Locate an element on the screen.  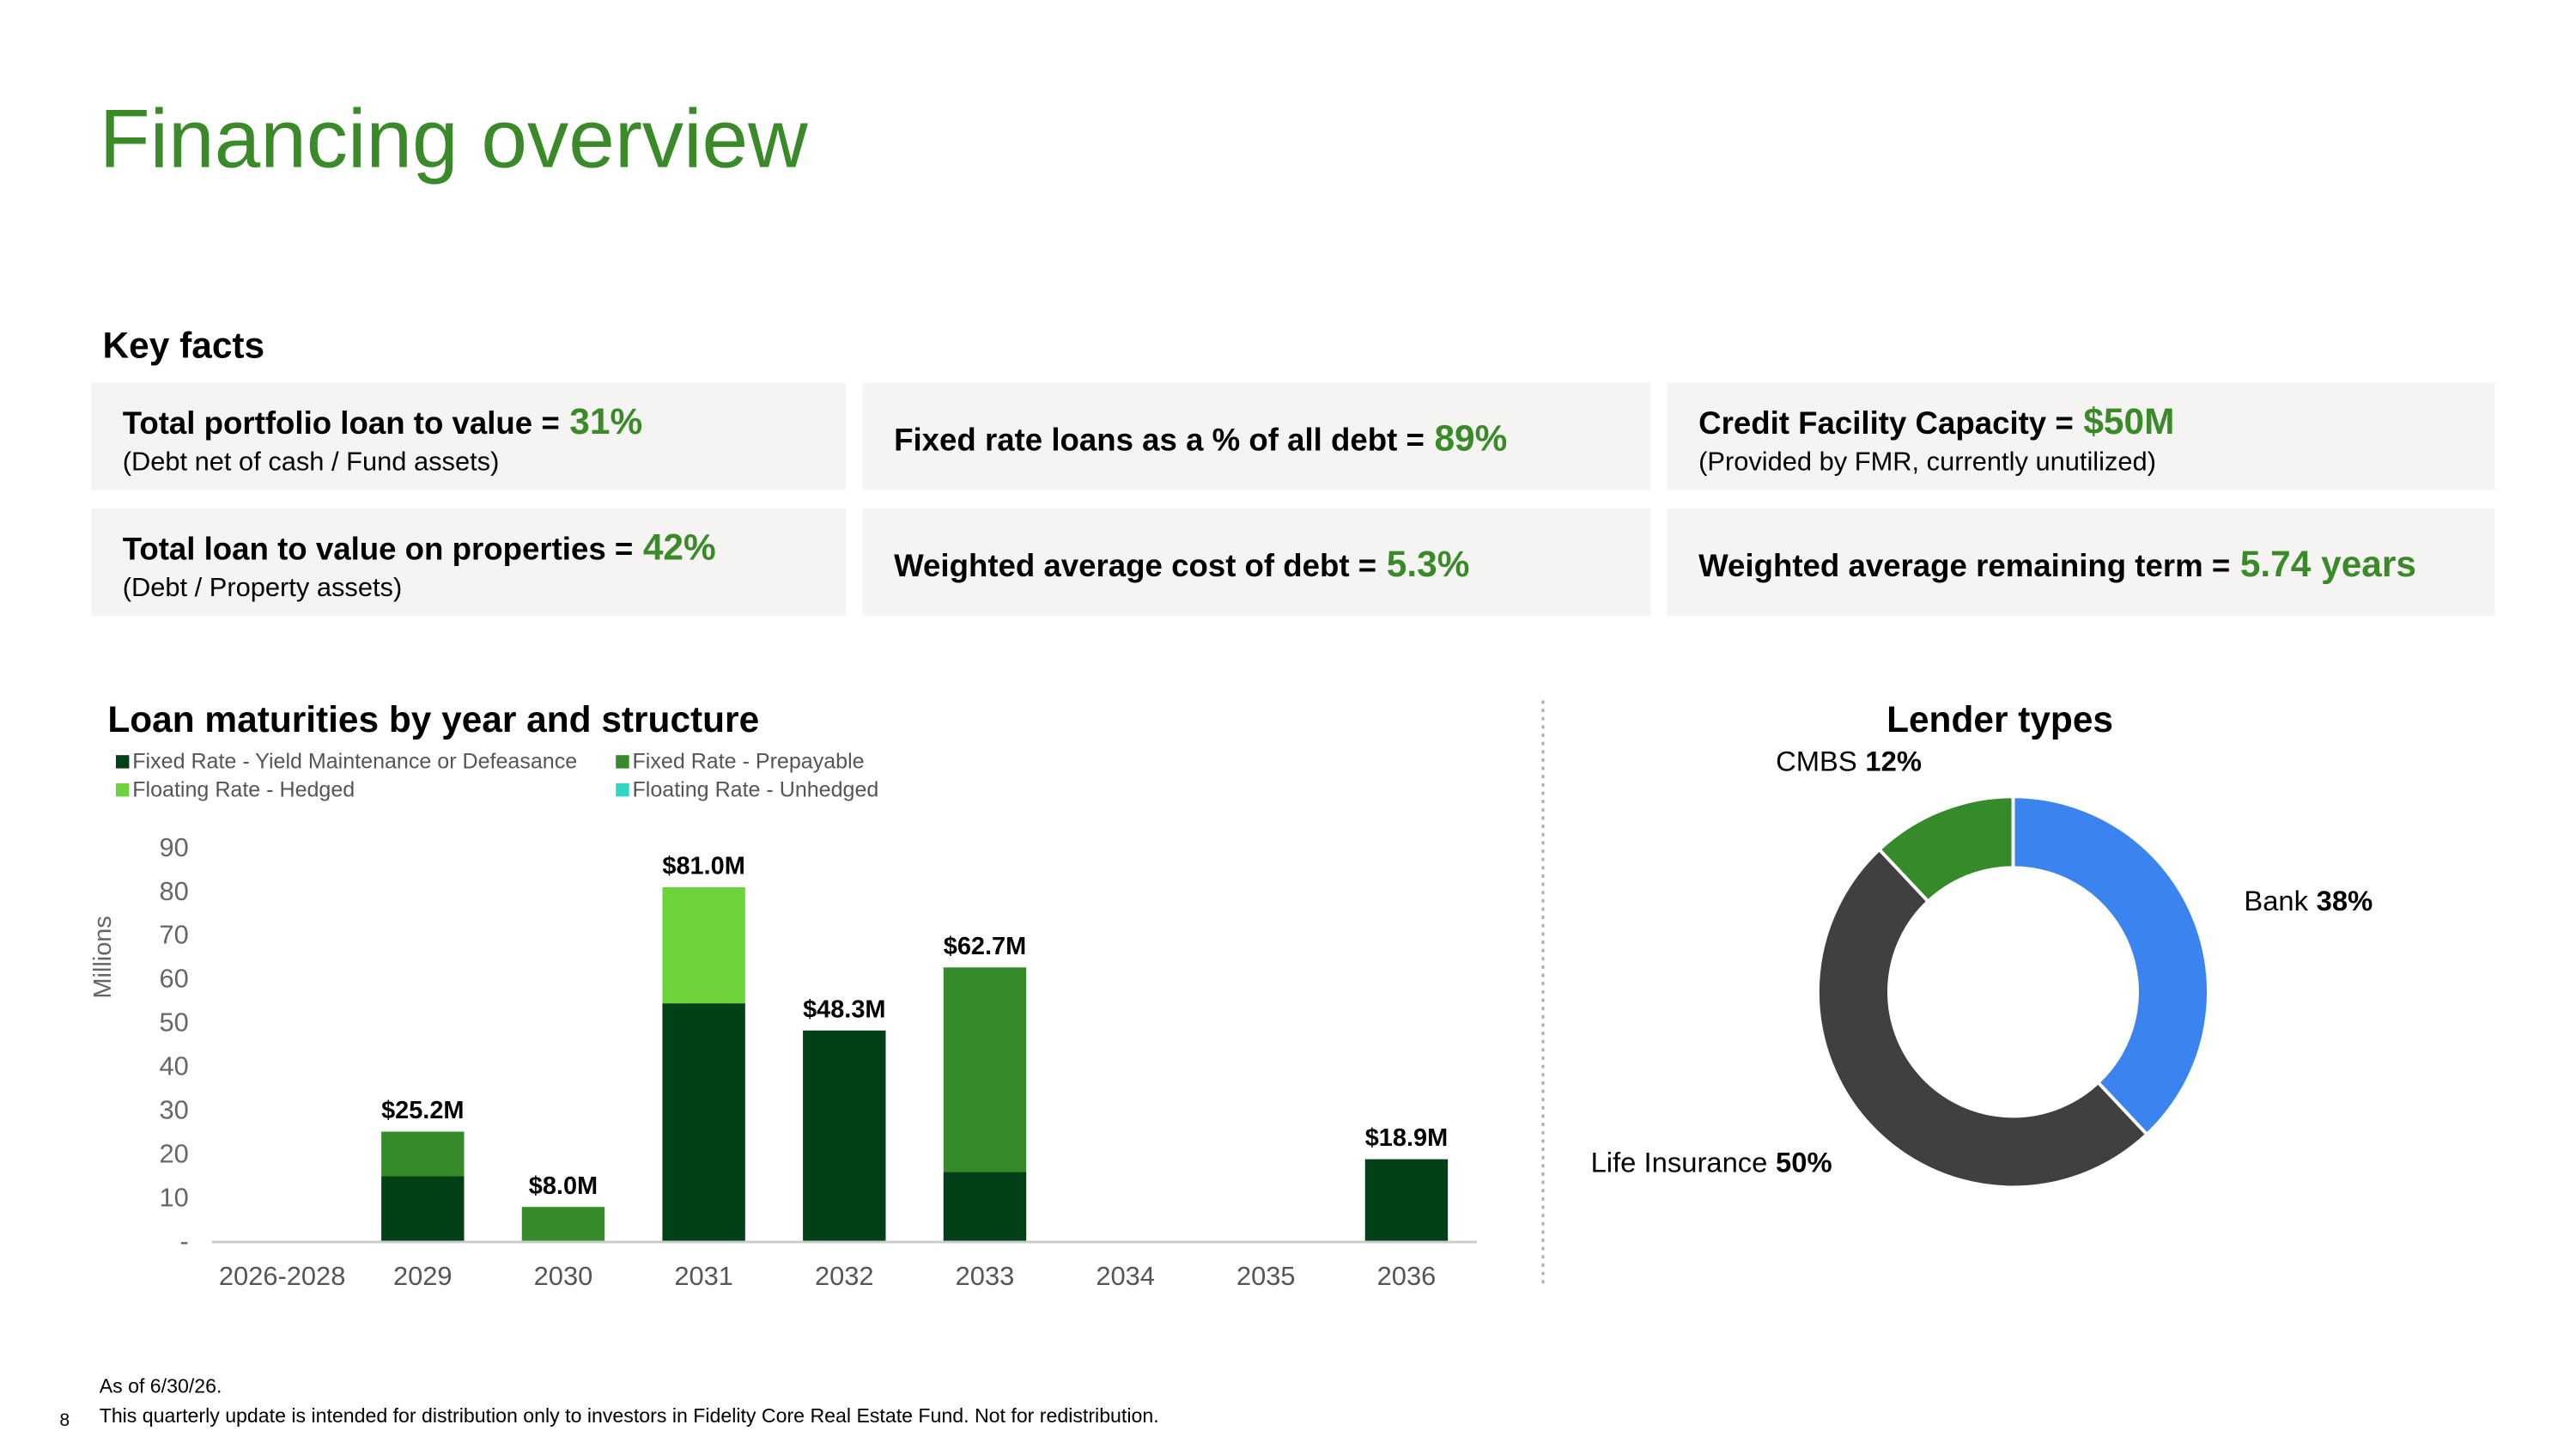
fact-label: Weighted average remaining term = is located at coordinates (1964, 565).